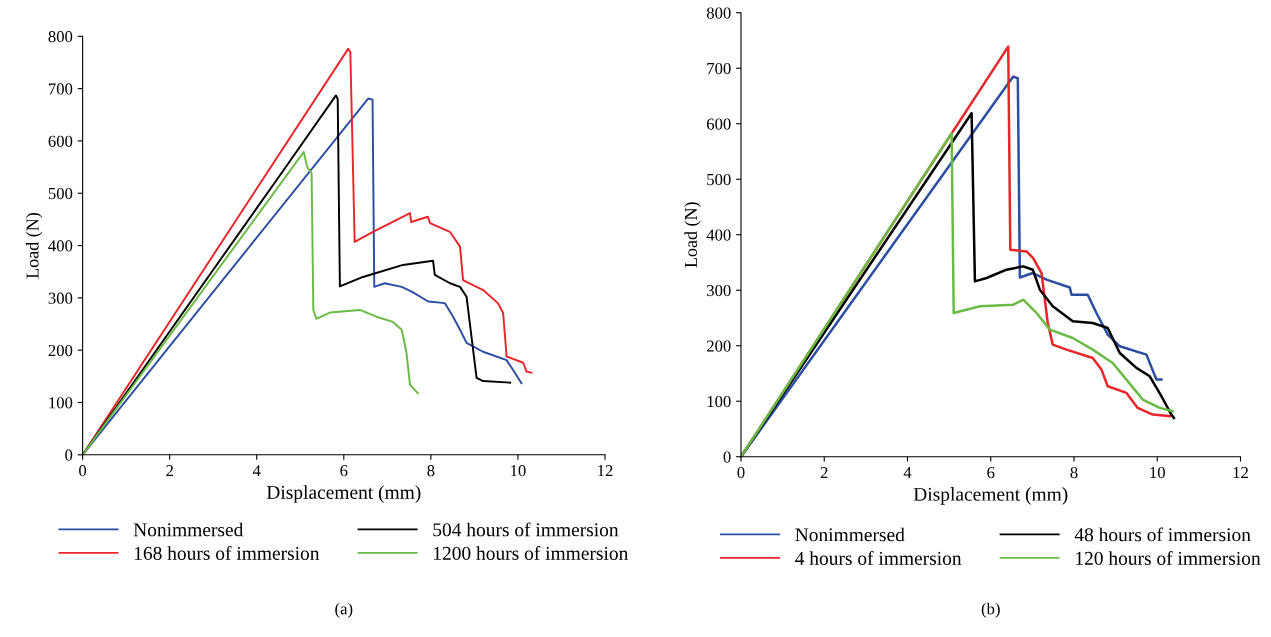  I want to click on legend-label: 120 hours of immersion, so click(1168, 558).